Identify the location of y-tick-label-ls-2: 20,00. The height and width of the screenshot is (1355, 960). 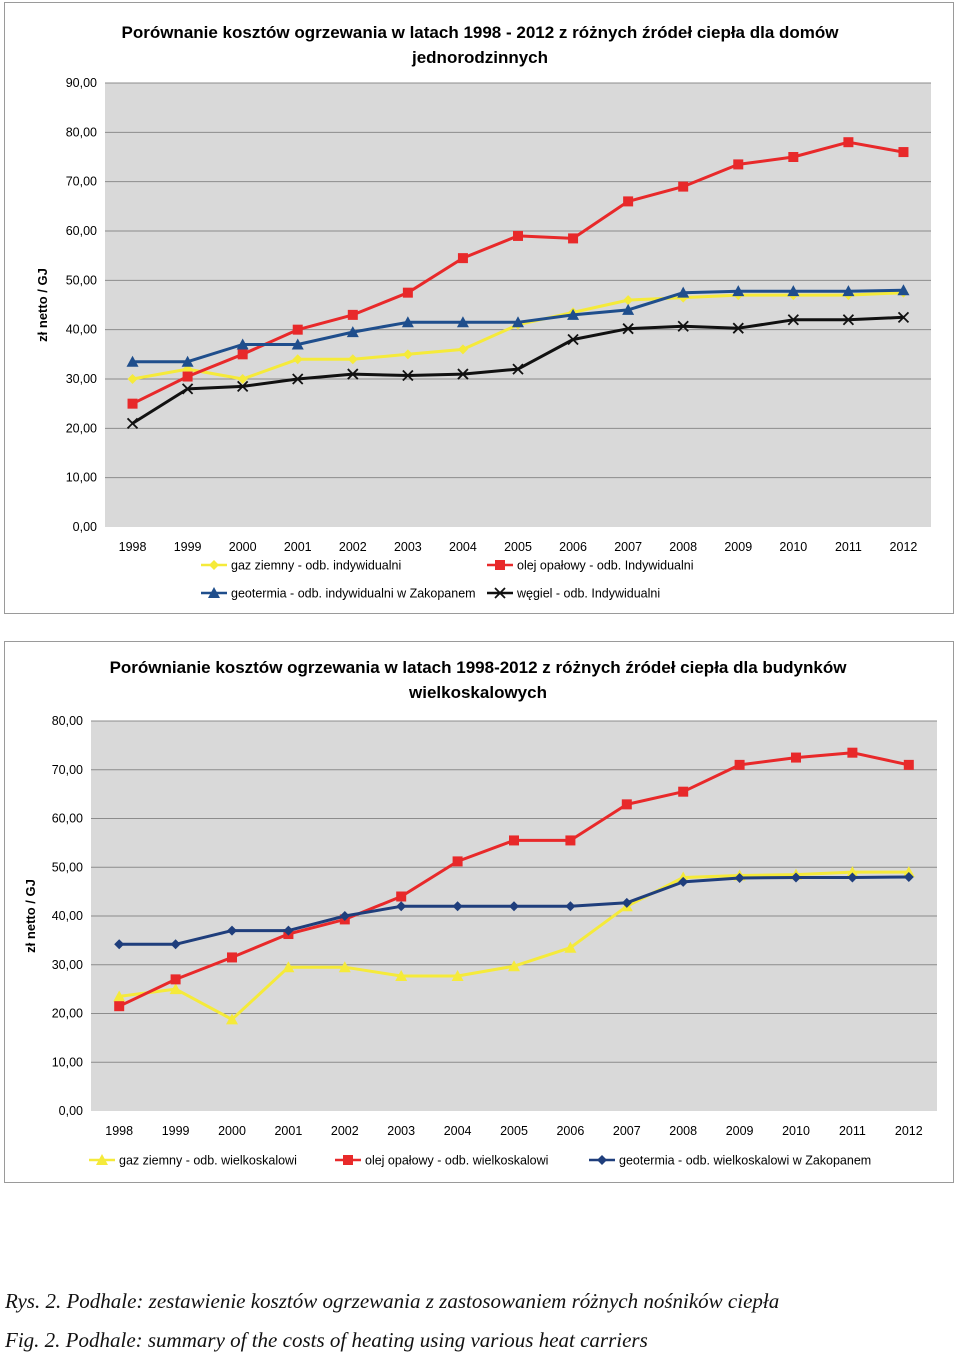
(67, 1014).